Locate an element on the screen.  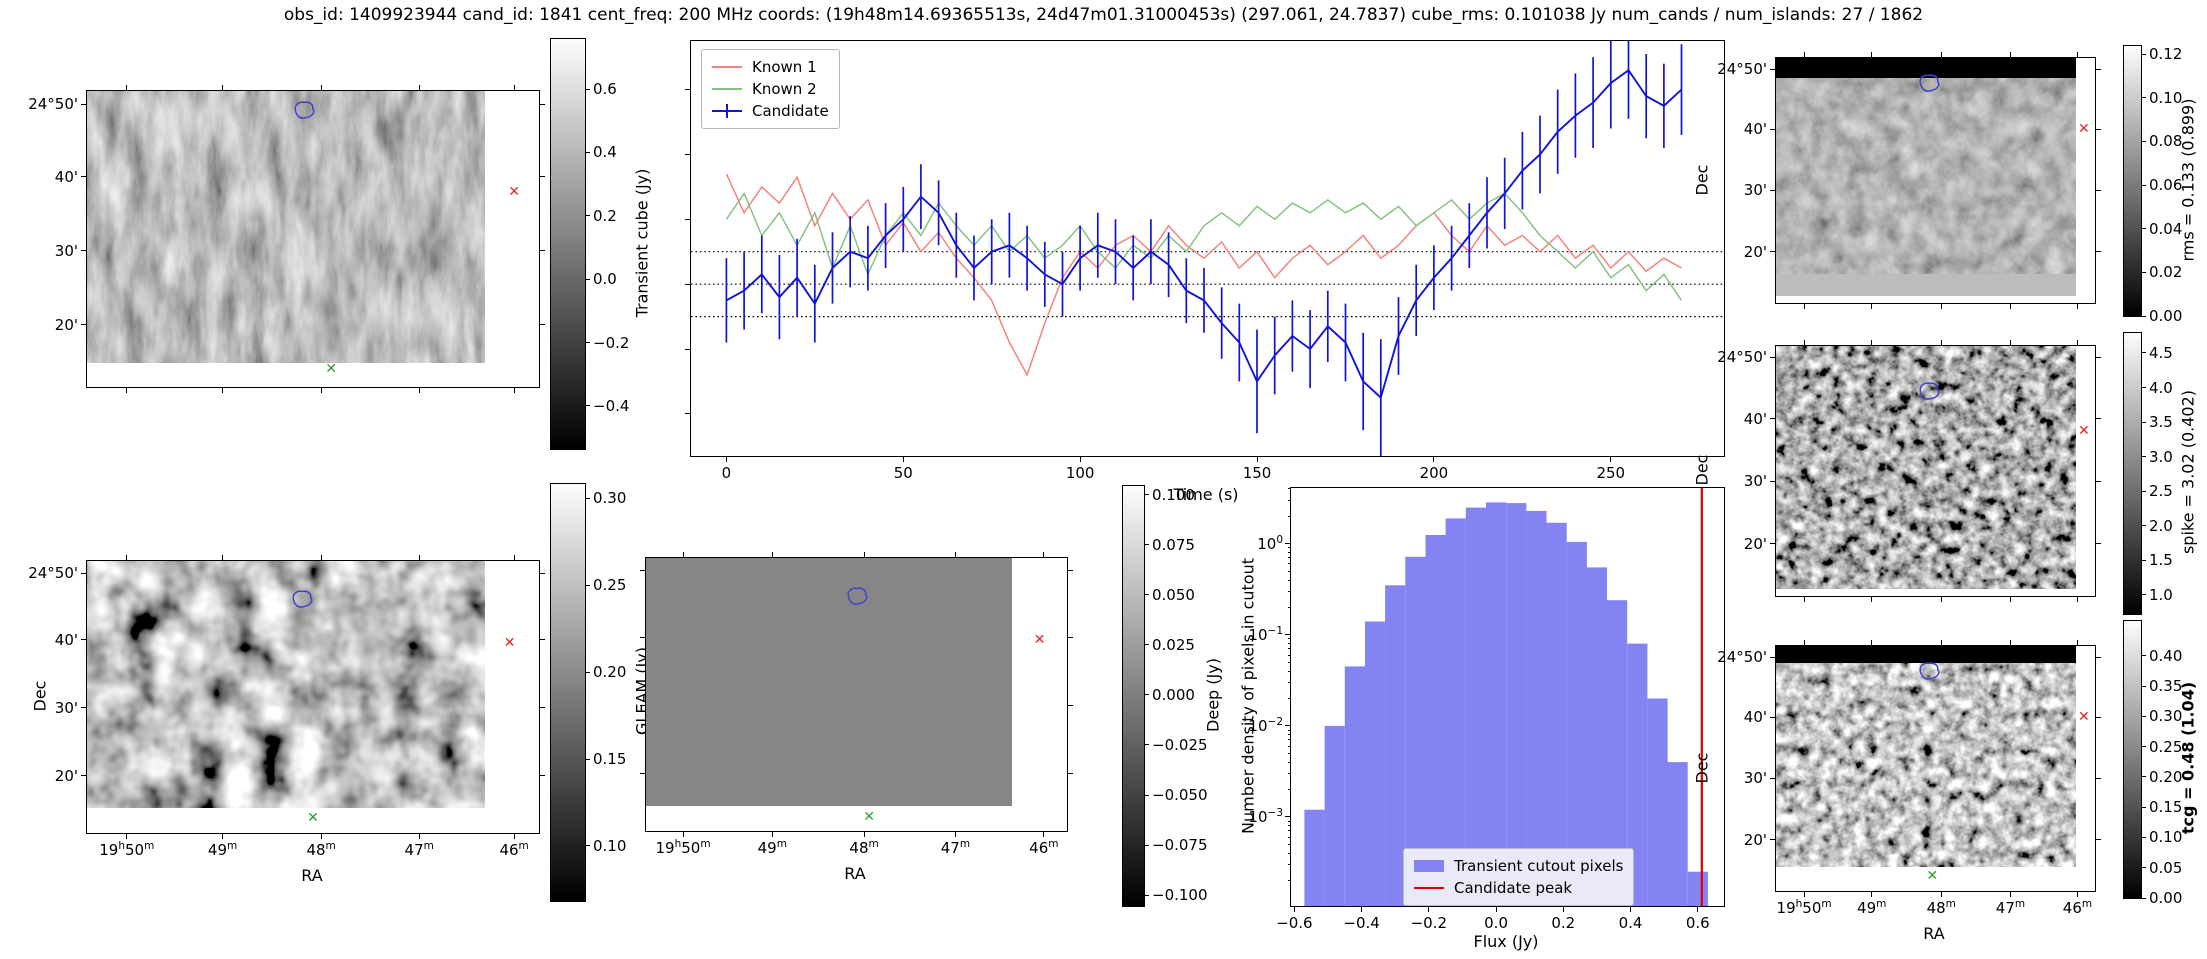
tick-label: 0.02 is located at coordinates (2166, 272).